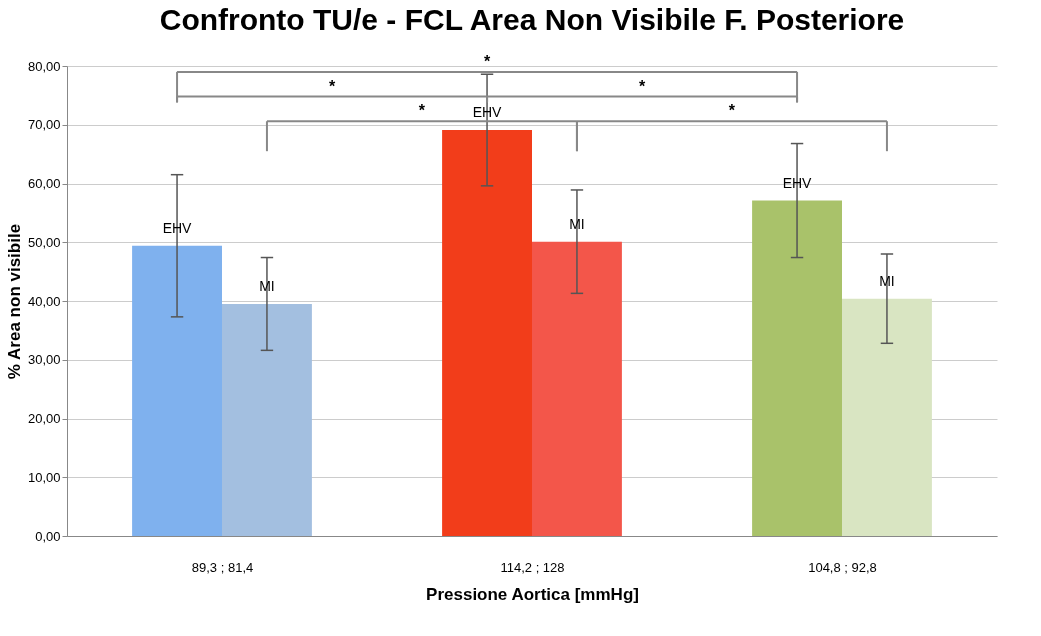  Describe the element at coordinates (44, 477) in the screenshot. I see `y-tick-label: 10,00` at that location.